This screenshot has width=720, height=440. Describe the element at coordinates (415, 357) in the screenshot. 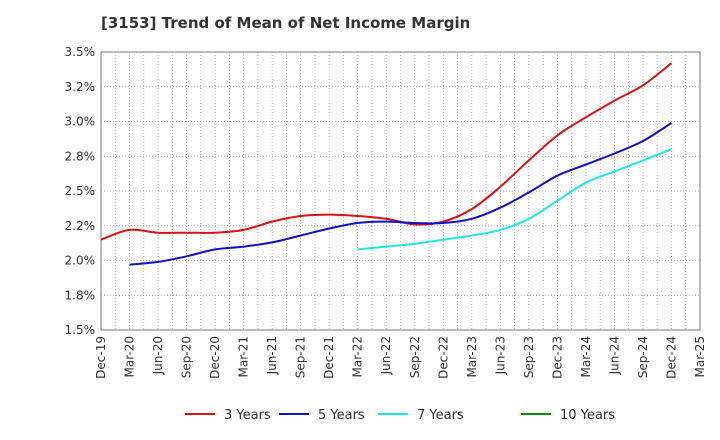

I see `x-tick-label: Sep-22` at that location.